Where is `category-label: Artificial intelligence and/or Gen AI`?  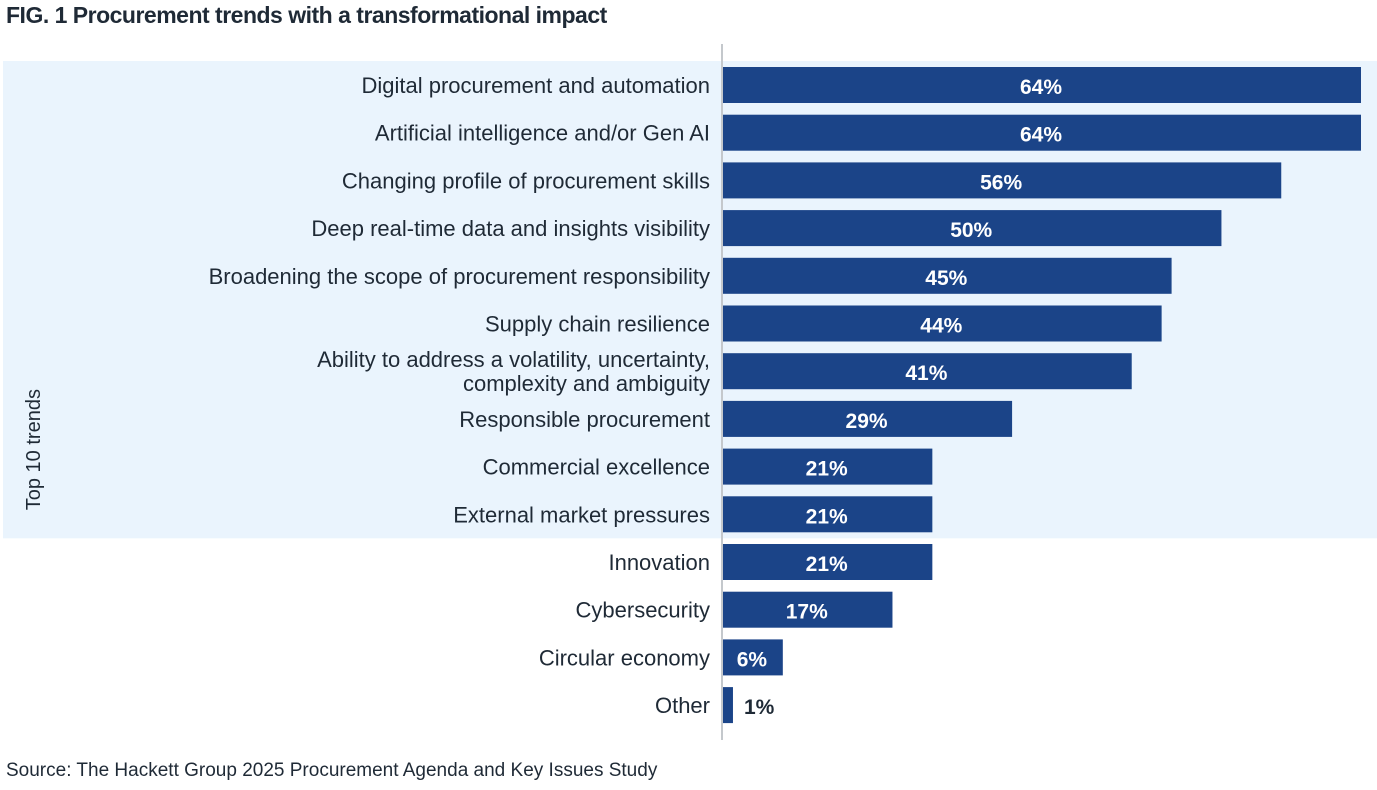
category-label: Artificial intelligence and/or Gen AI is located at coordinates (542, 133).